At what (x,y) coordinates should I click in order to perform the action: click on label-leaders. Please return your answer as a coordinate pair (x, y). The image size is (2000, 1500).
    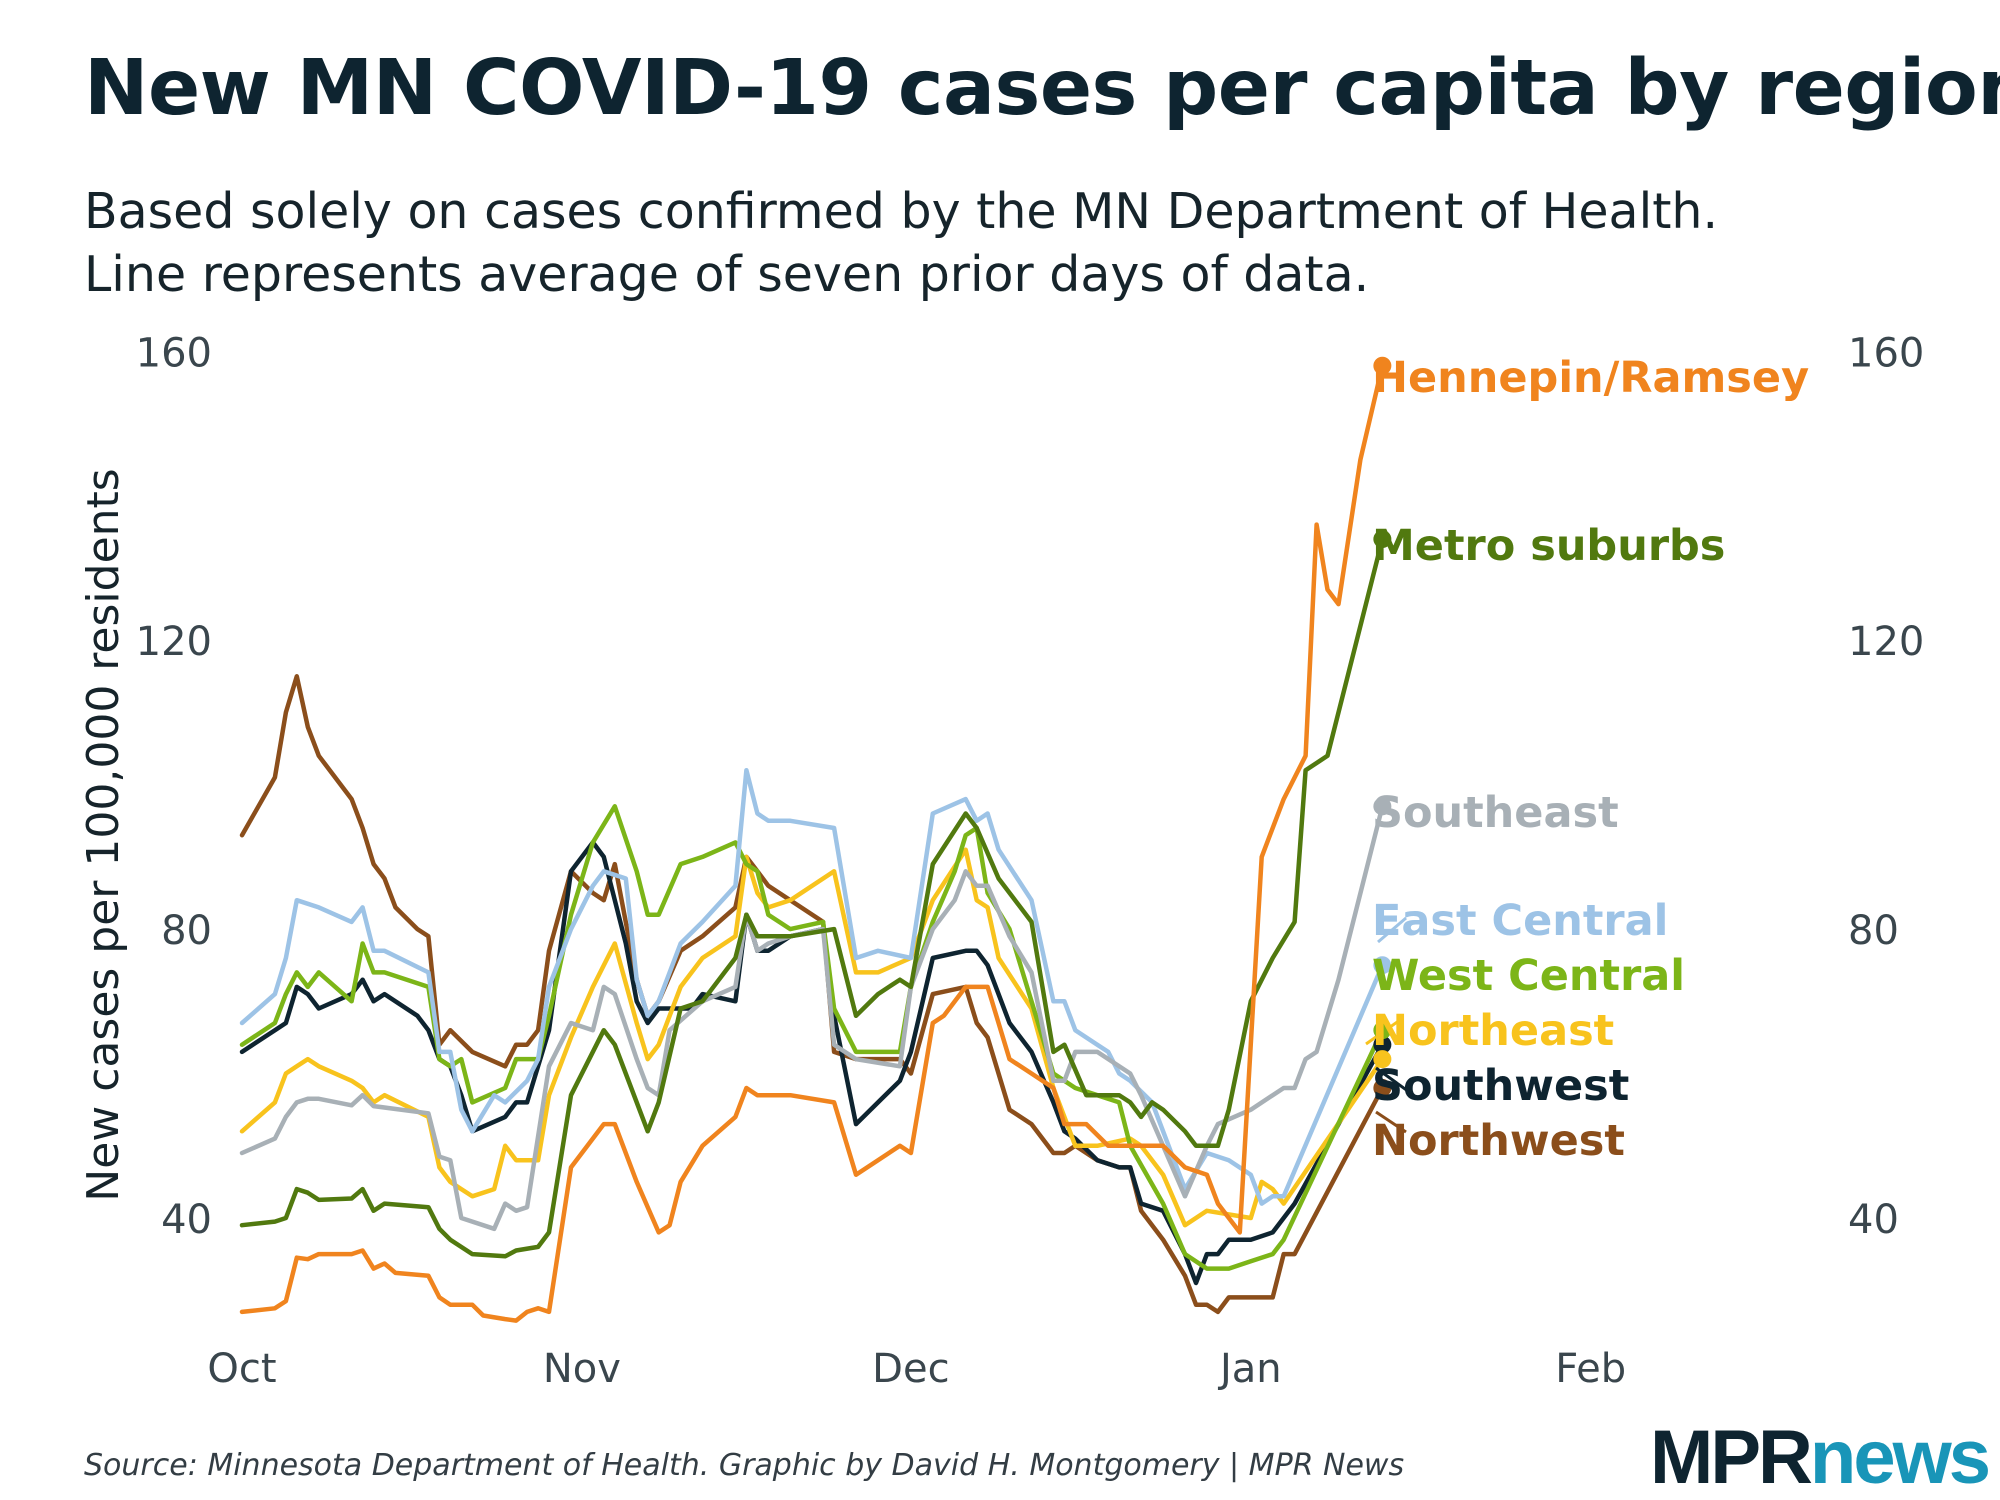
    Looking at the image, I should click on (1389, 1025).